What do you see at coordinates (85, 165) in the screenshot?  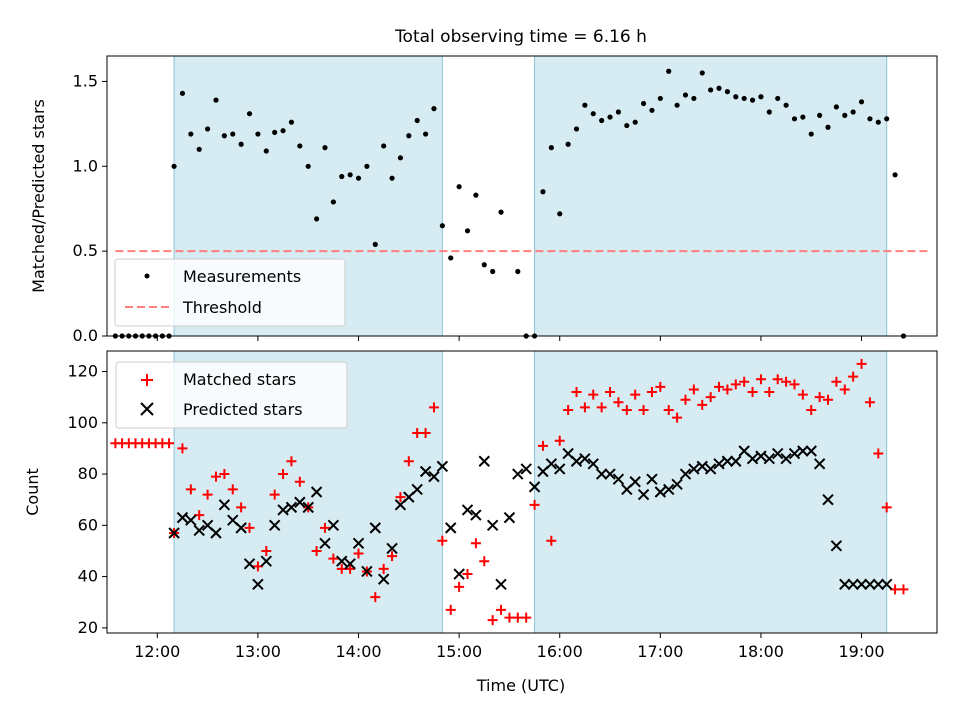 I see `y-tick-label: 1.0` at bounding box center [85, 165].